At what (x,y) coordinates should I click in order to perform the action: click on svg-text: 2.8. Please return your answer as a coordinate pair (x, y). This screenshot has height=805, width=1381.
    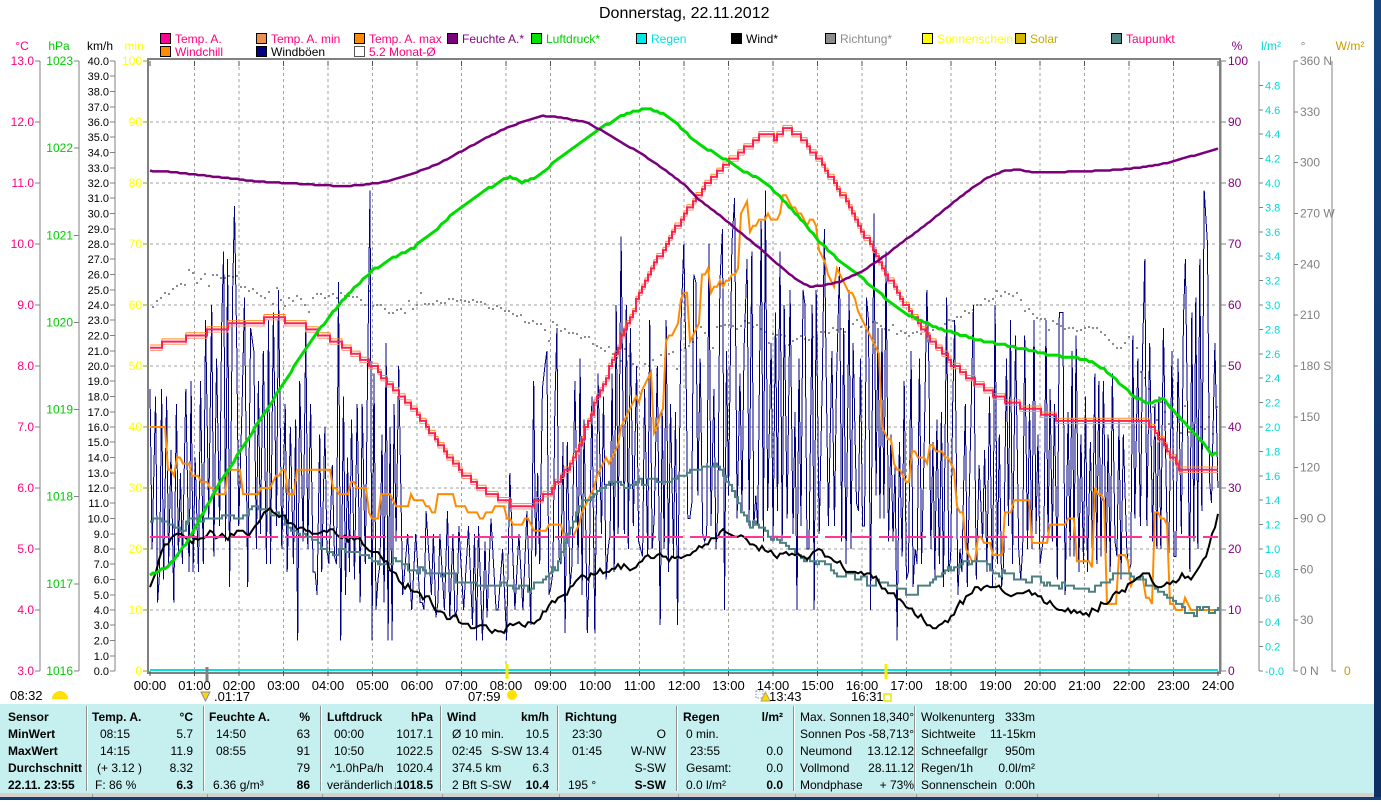
    Looking at the image, I should click on (1272, 330).